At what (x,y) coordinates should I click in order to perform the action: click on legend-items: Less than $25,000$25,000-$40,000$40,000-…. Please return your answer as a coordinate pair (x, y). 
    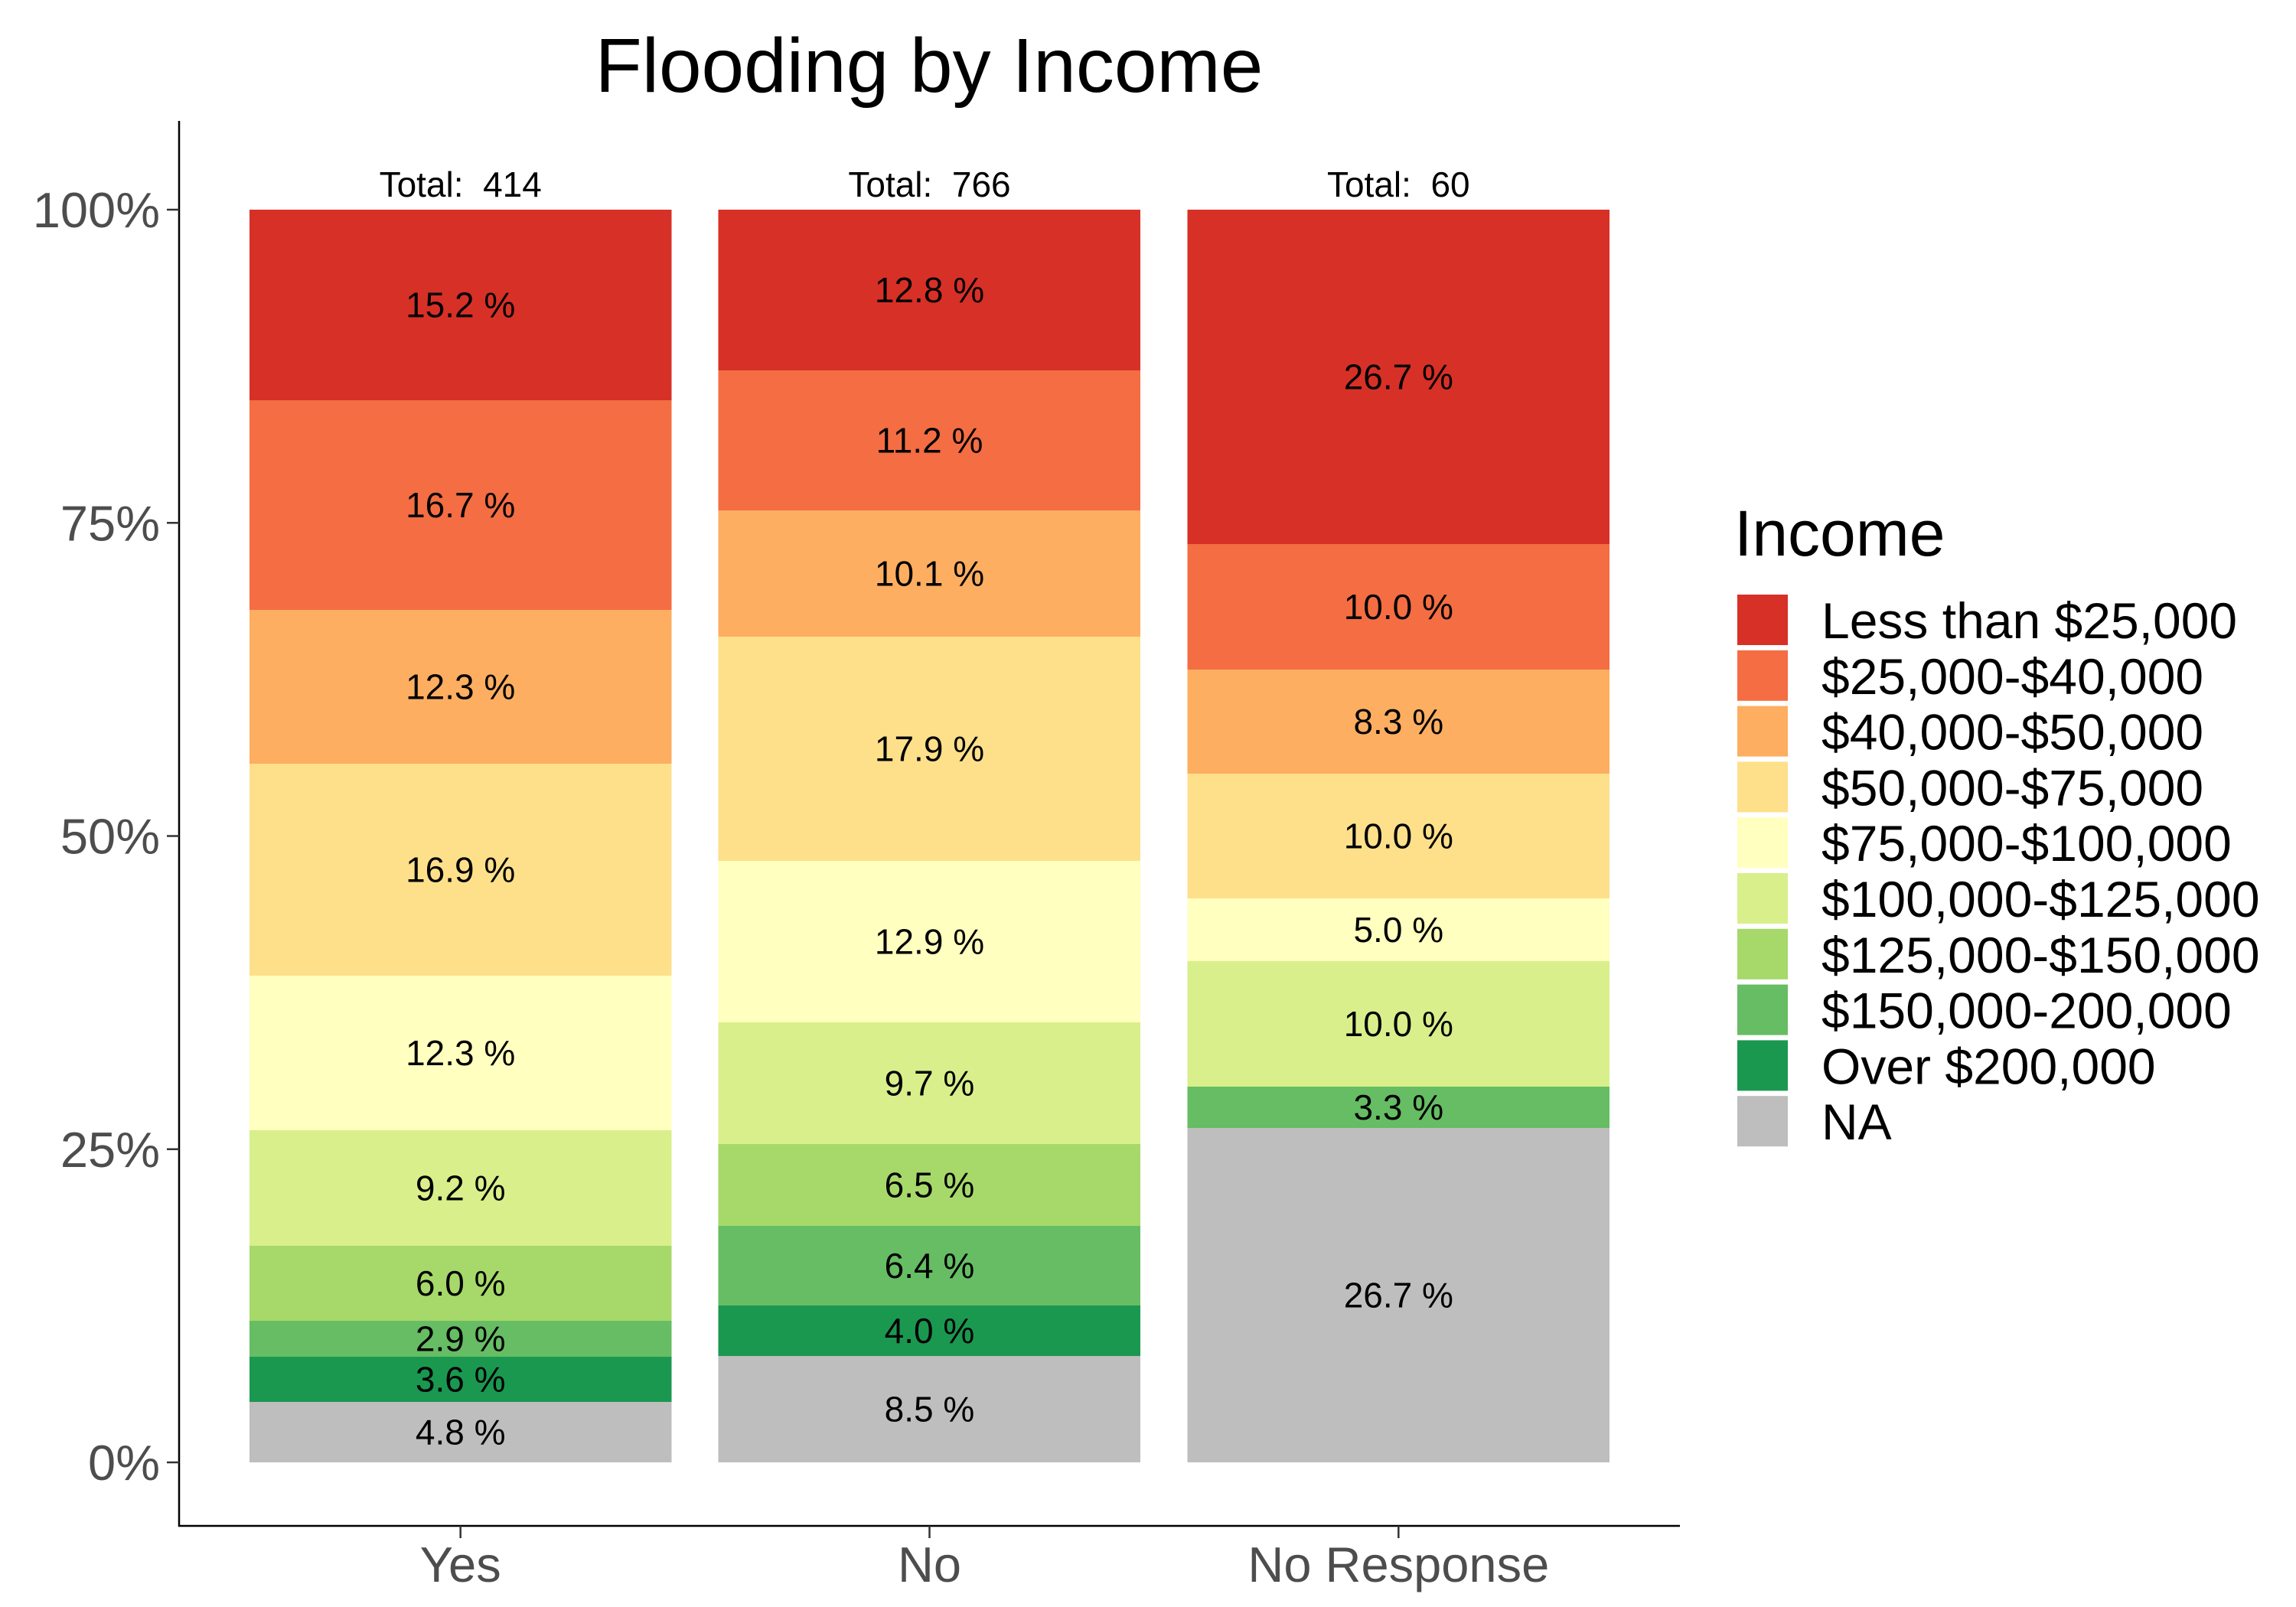
    Looking at the image, I should click on (1998, 871).